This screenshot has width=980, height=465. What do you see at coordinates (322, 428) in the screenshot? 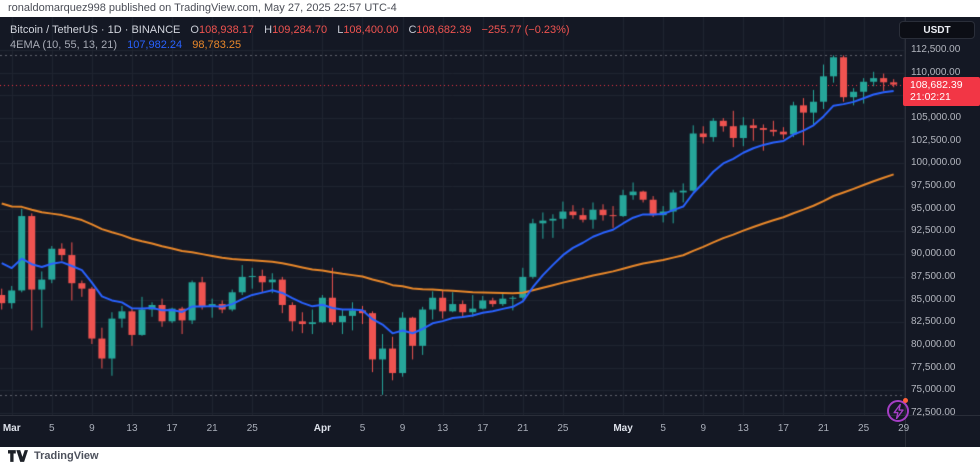
I see `time-axis-label: Apr` at bounding box center [322, 428].